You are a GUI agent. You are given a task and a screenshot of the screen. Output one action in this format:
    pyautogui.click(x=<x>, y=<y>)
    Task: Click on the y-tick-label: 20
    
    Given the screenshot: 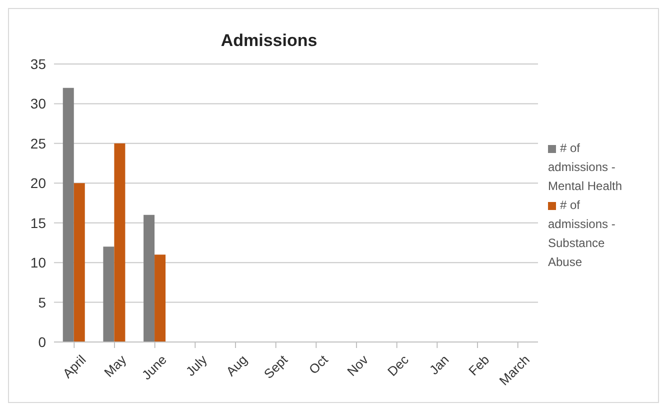 What is the action you would take?
    pyautogui.click(x=38, y=183)
    